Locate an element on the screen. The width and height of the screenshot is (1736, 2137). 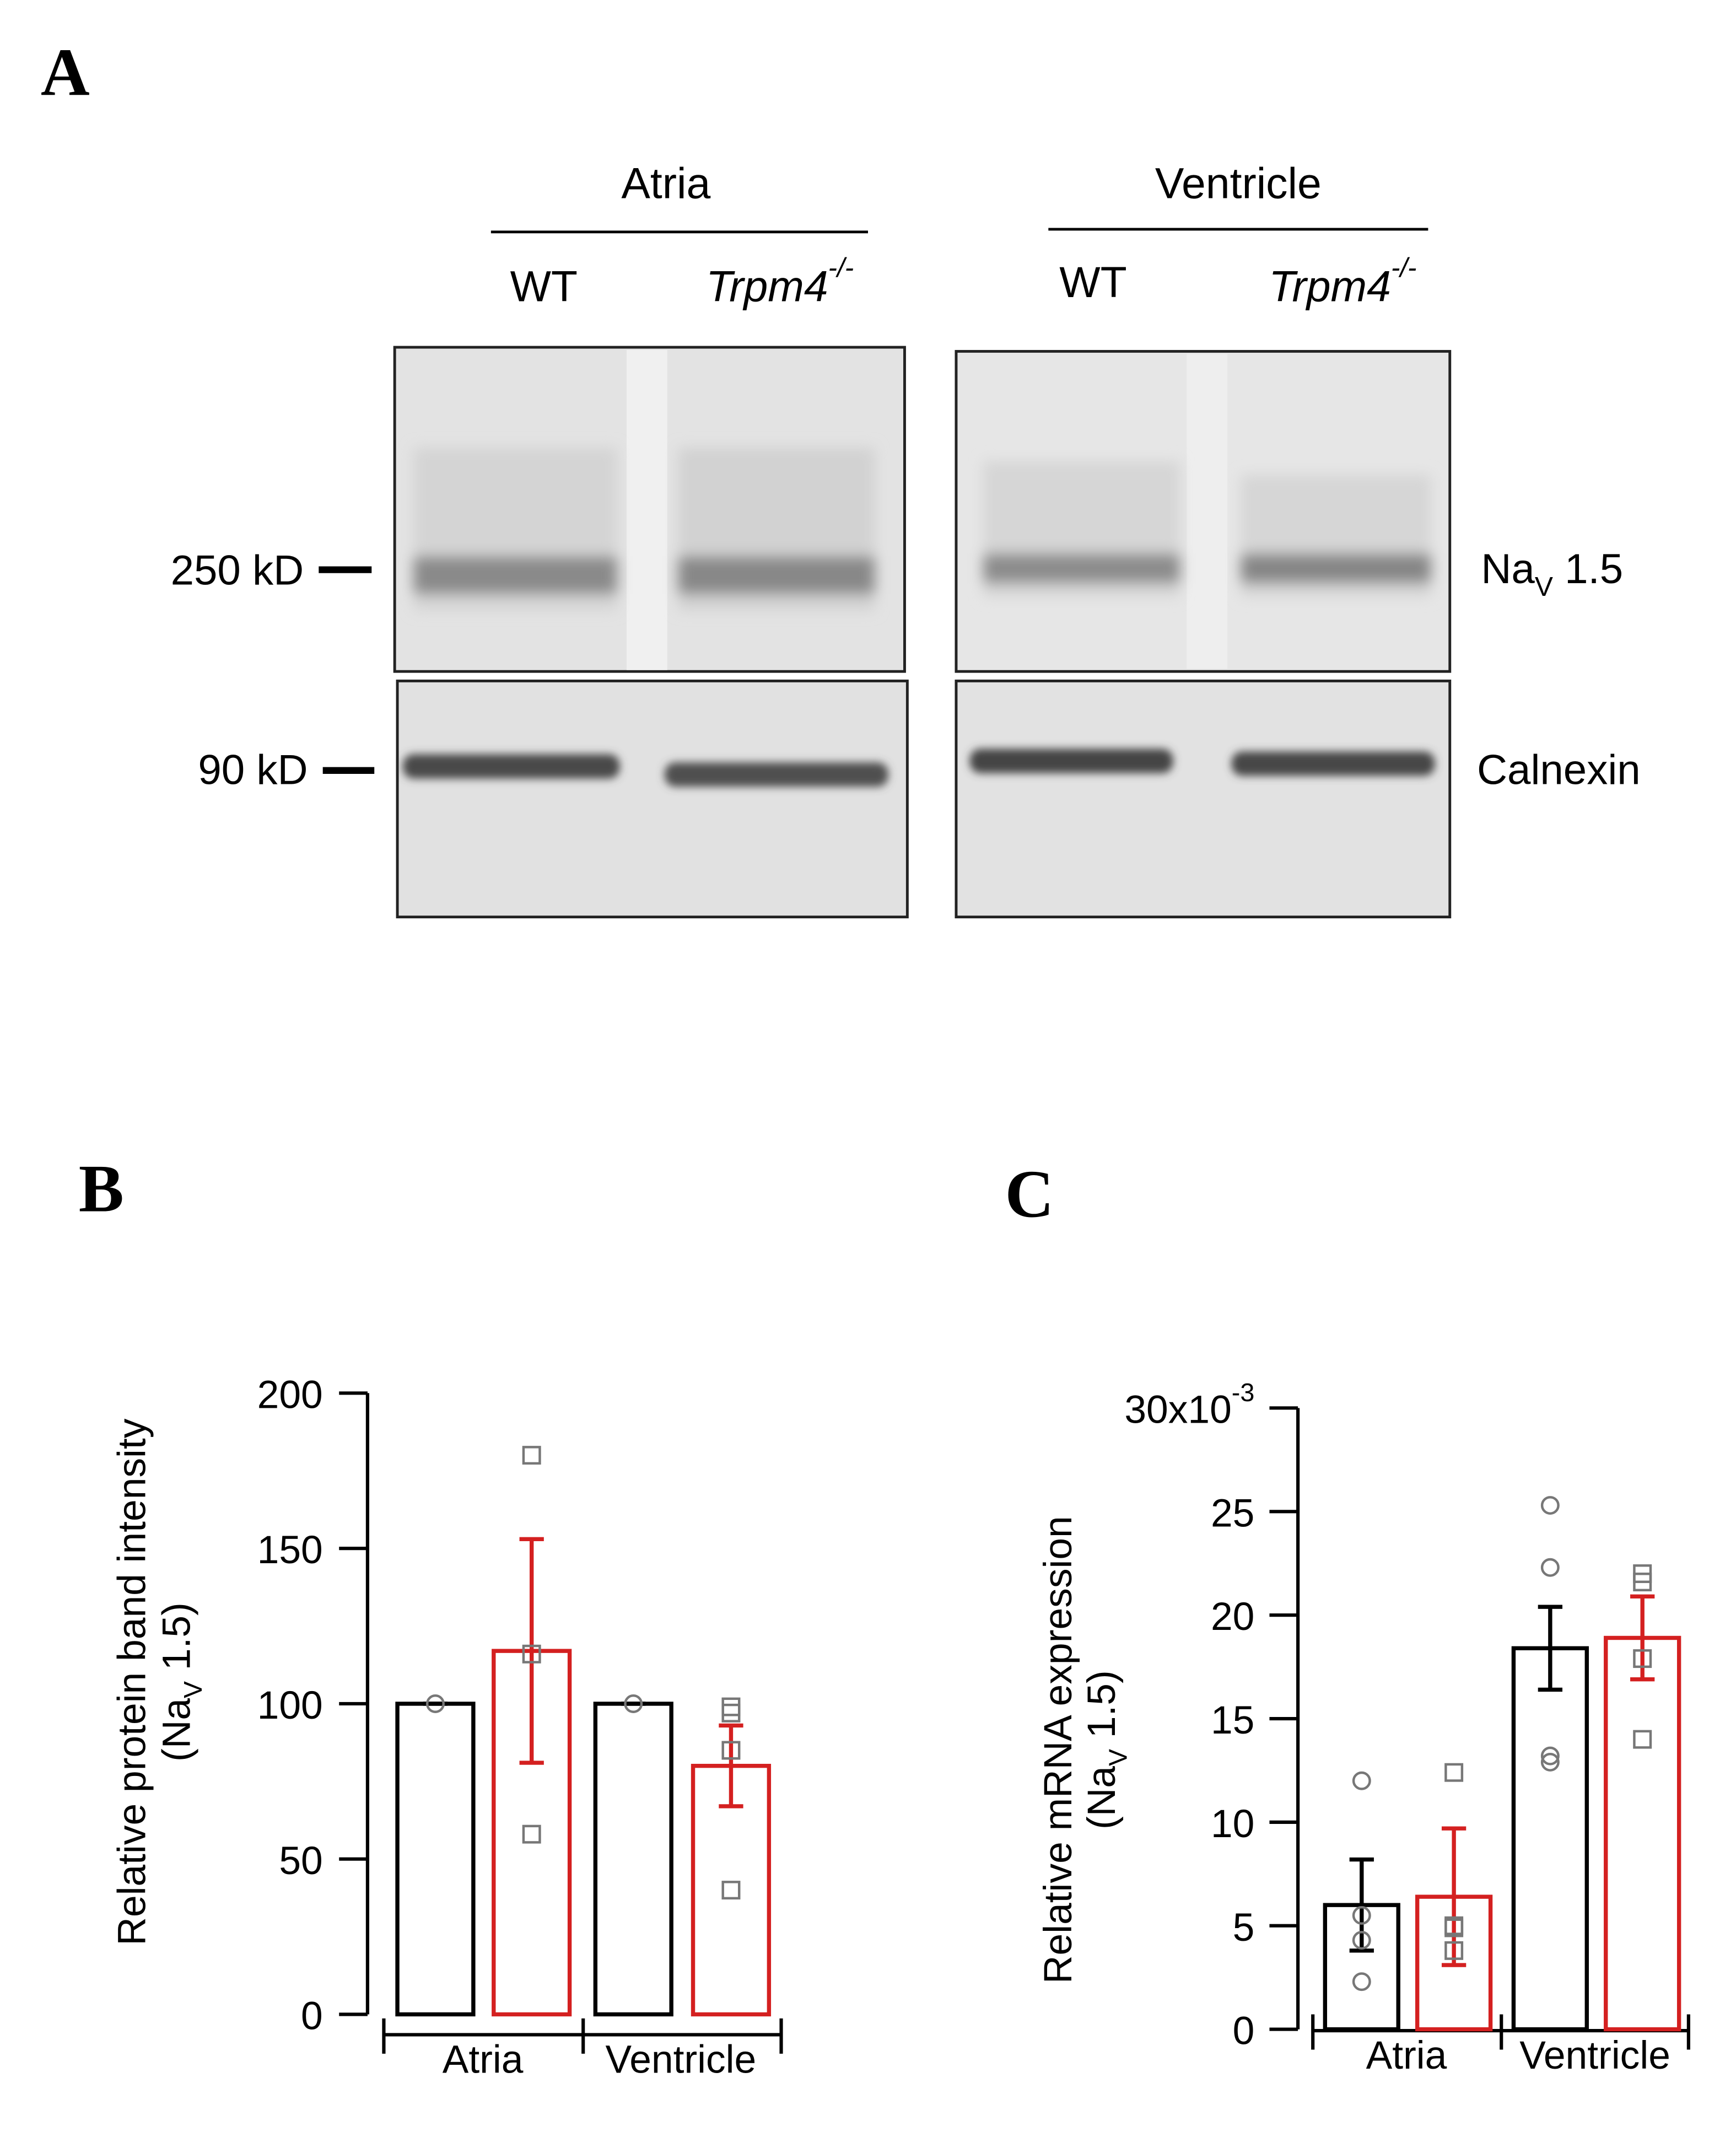
y-tick-label: 25 is located at coordinates (1232, 1513).